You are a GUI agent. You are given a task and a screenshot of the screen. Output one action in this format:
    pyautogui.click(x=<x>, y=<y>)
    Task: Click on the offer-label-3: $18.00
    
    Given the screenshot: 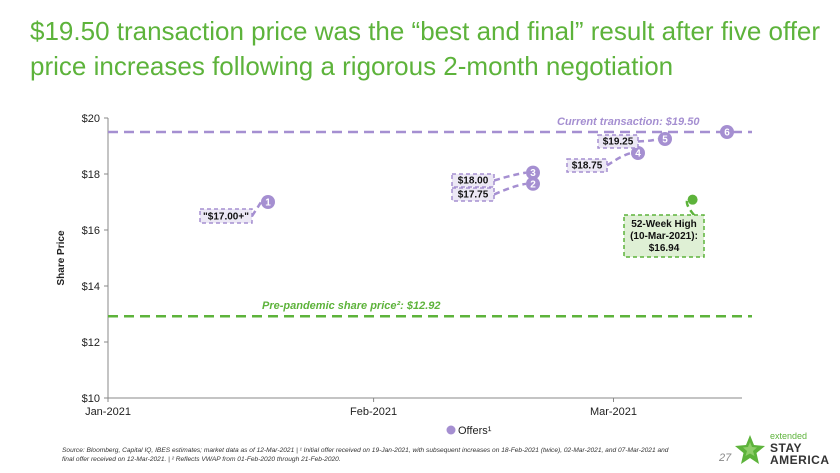 What is the action you would take?
    pyautogui.click(x=473, y=181)
    